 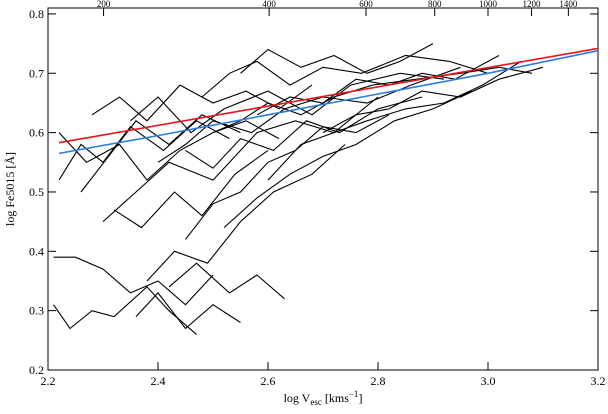 What do you see at coordinates (10, 189) in the screenshot?
I see `y-axis-label: log Fe5015 [Å]` at bounding box center [10, 189].